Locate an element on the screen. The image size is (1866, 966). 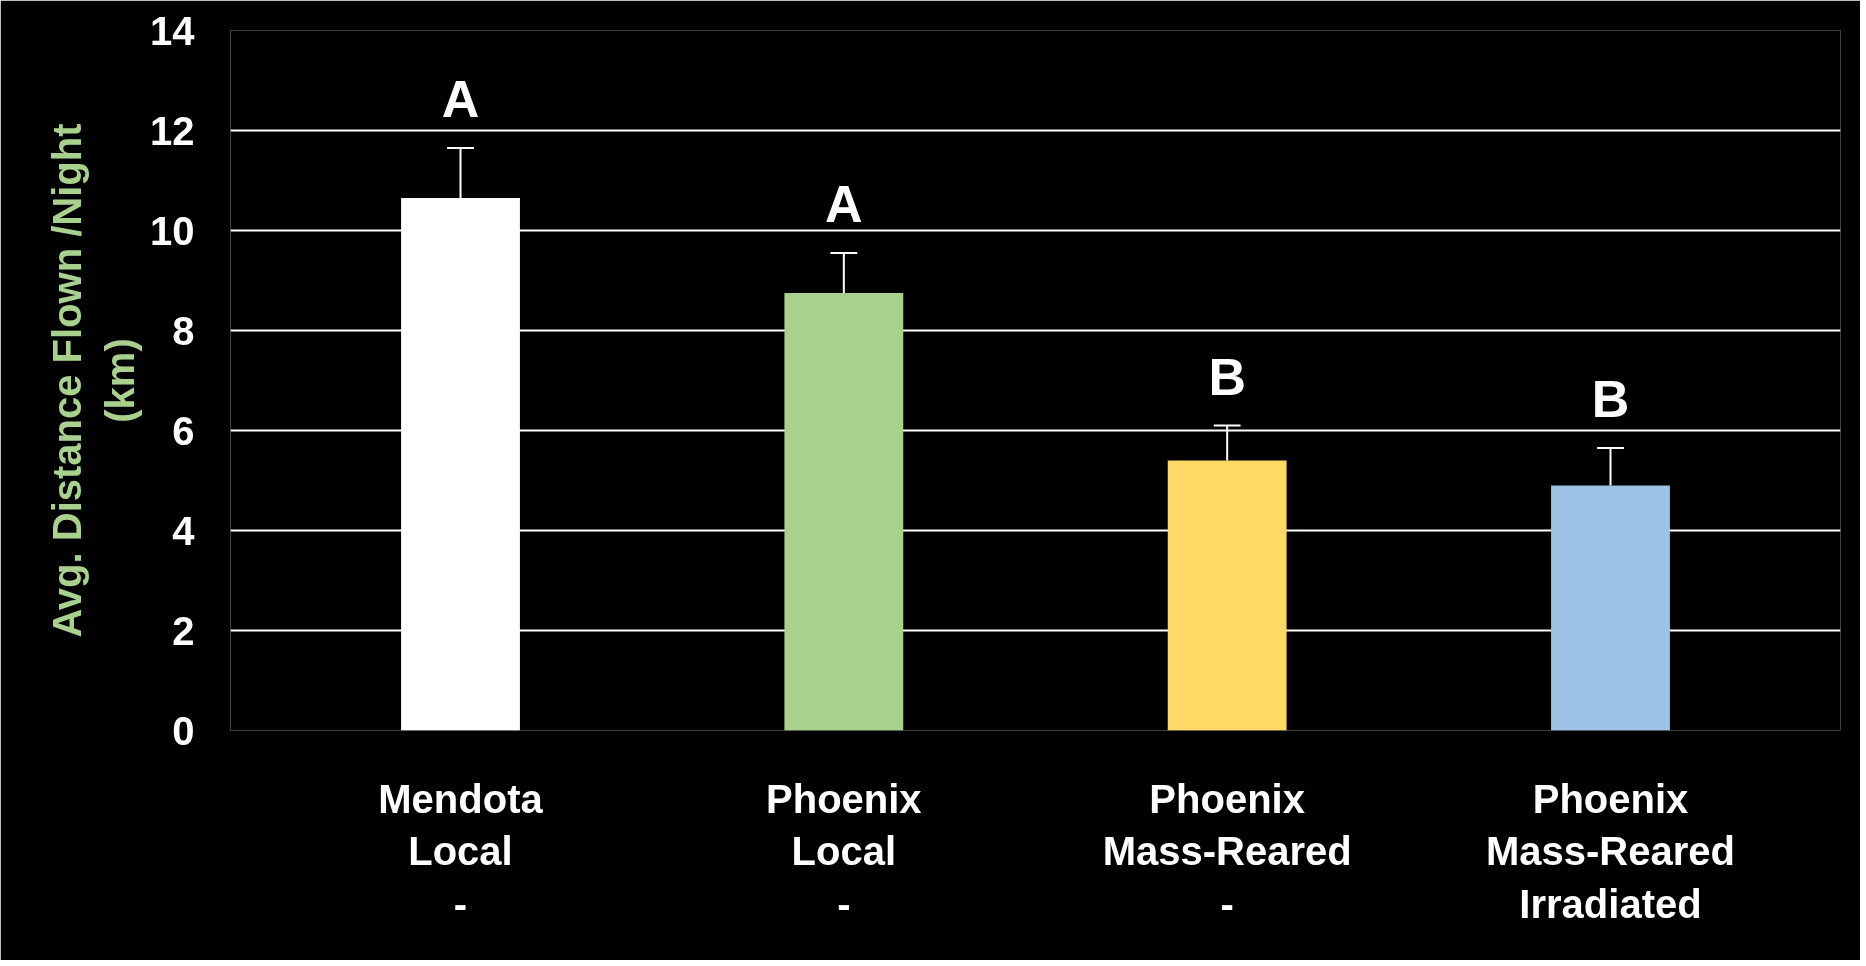
y-tick-label: 6 is located at coordinates (183, 430).